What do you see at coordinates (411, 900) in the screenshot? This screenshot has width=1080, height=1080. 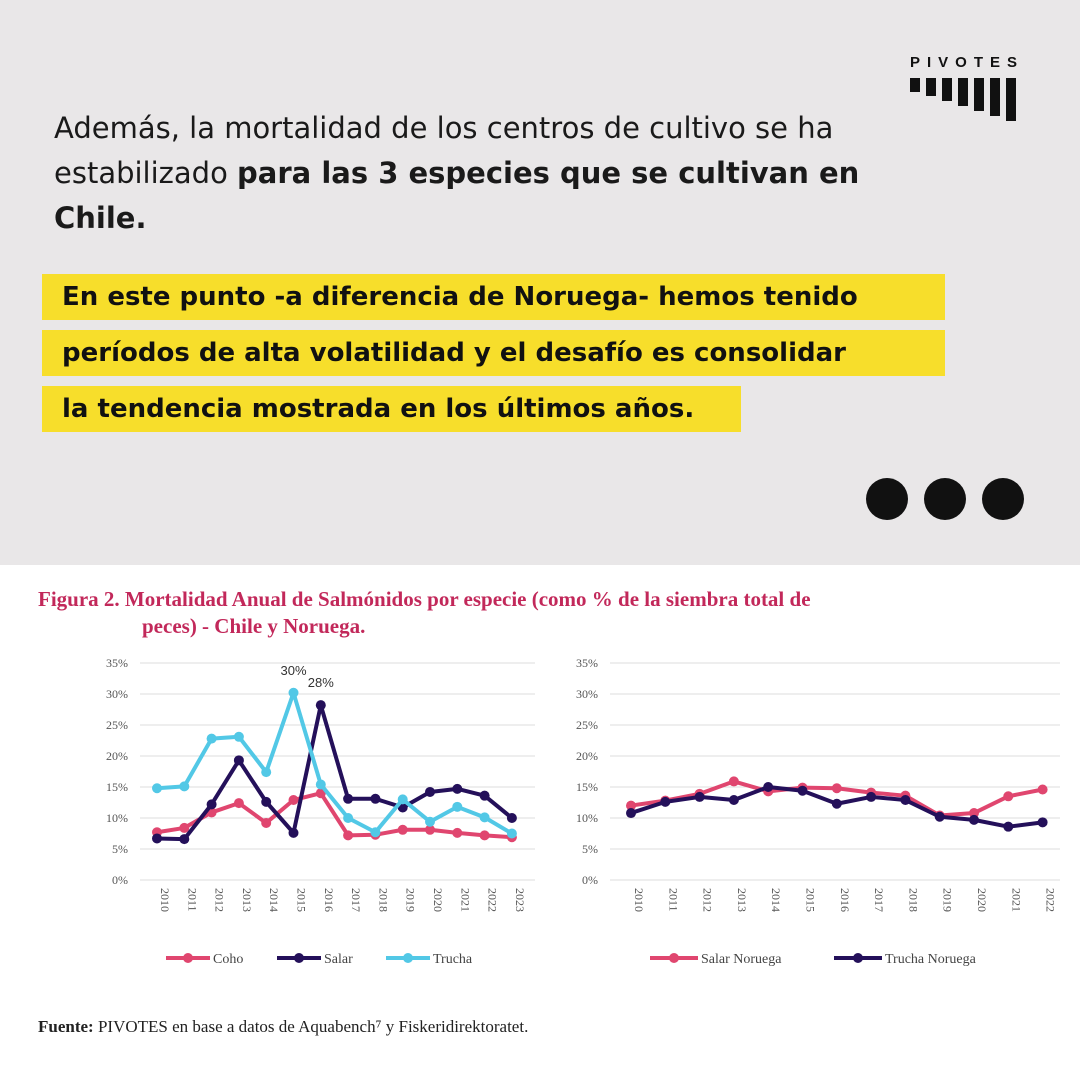 I see `x-tick-label: 2019` at bounding box center [411, 900].